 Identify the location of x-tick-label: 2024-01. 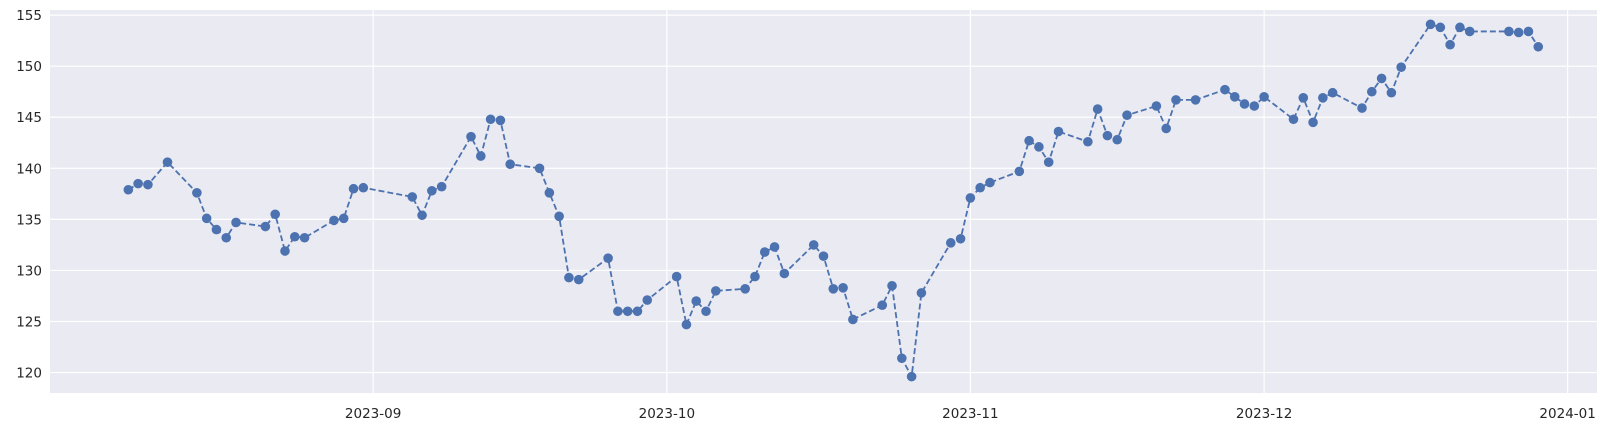
(1567, 414).